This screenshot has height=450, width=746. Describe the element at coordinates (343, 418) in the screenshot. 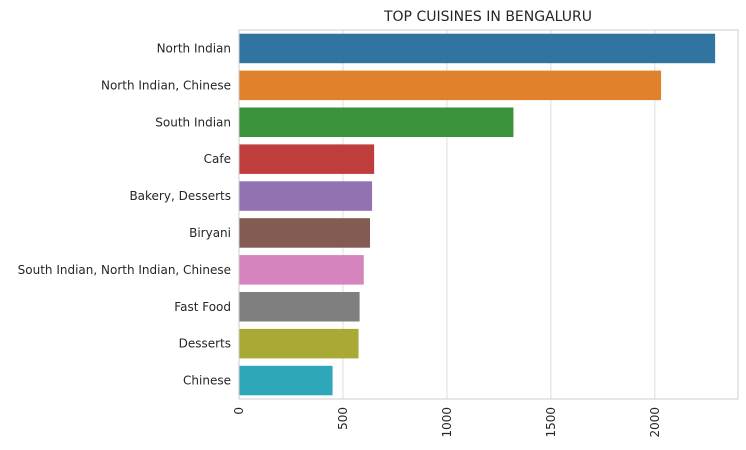

I see `x-tick-label: 500` at that location.